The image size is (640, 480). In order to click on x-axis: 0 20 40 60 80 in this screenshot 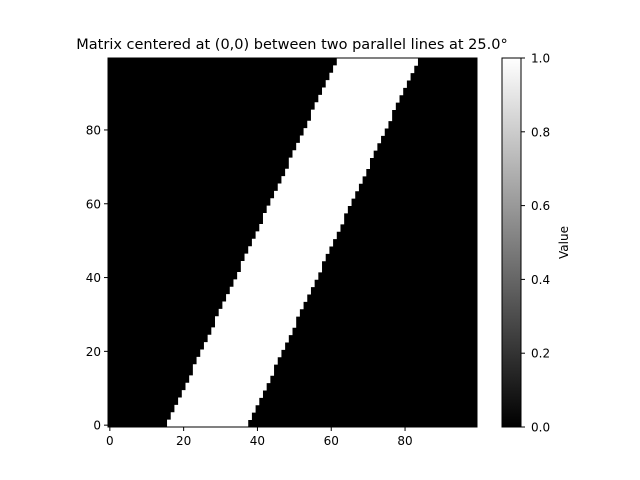, I will do `click(259, 437)`.